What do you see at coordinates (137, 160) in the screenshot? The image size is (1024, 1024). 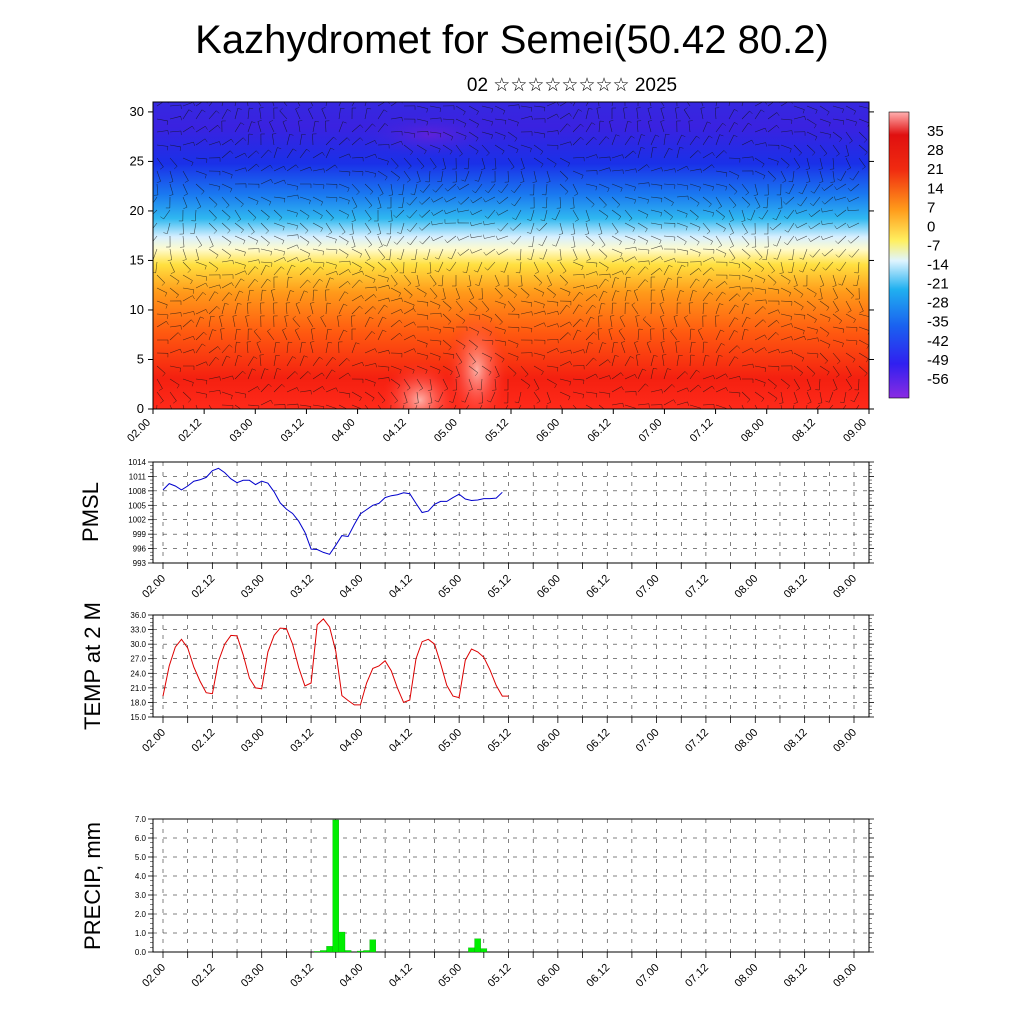 I see `heat-y-tick-label: 25` at bounding box center [137, 160].